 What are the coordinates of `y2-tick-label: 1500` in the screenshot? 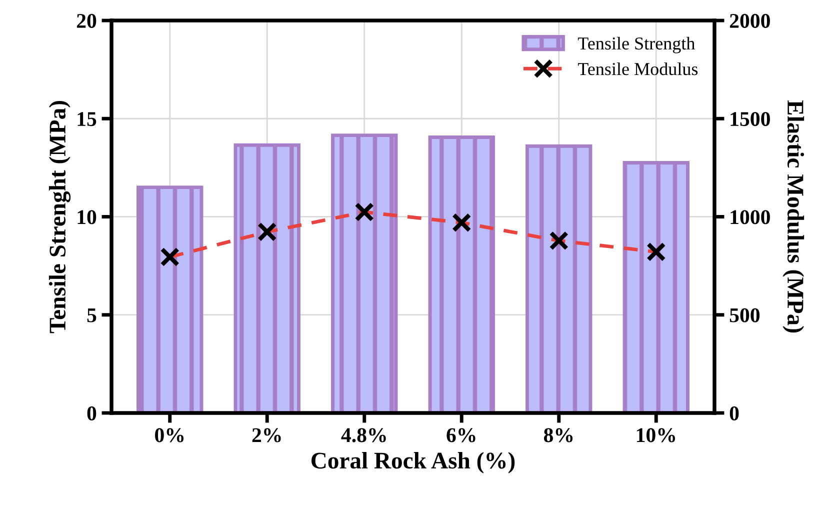 It's located at (750, 119).